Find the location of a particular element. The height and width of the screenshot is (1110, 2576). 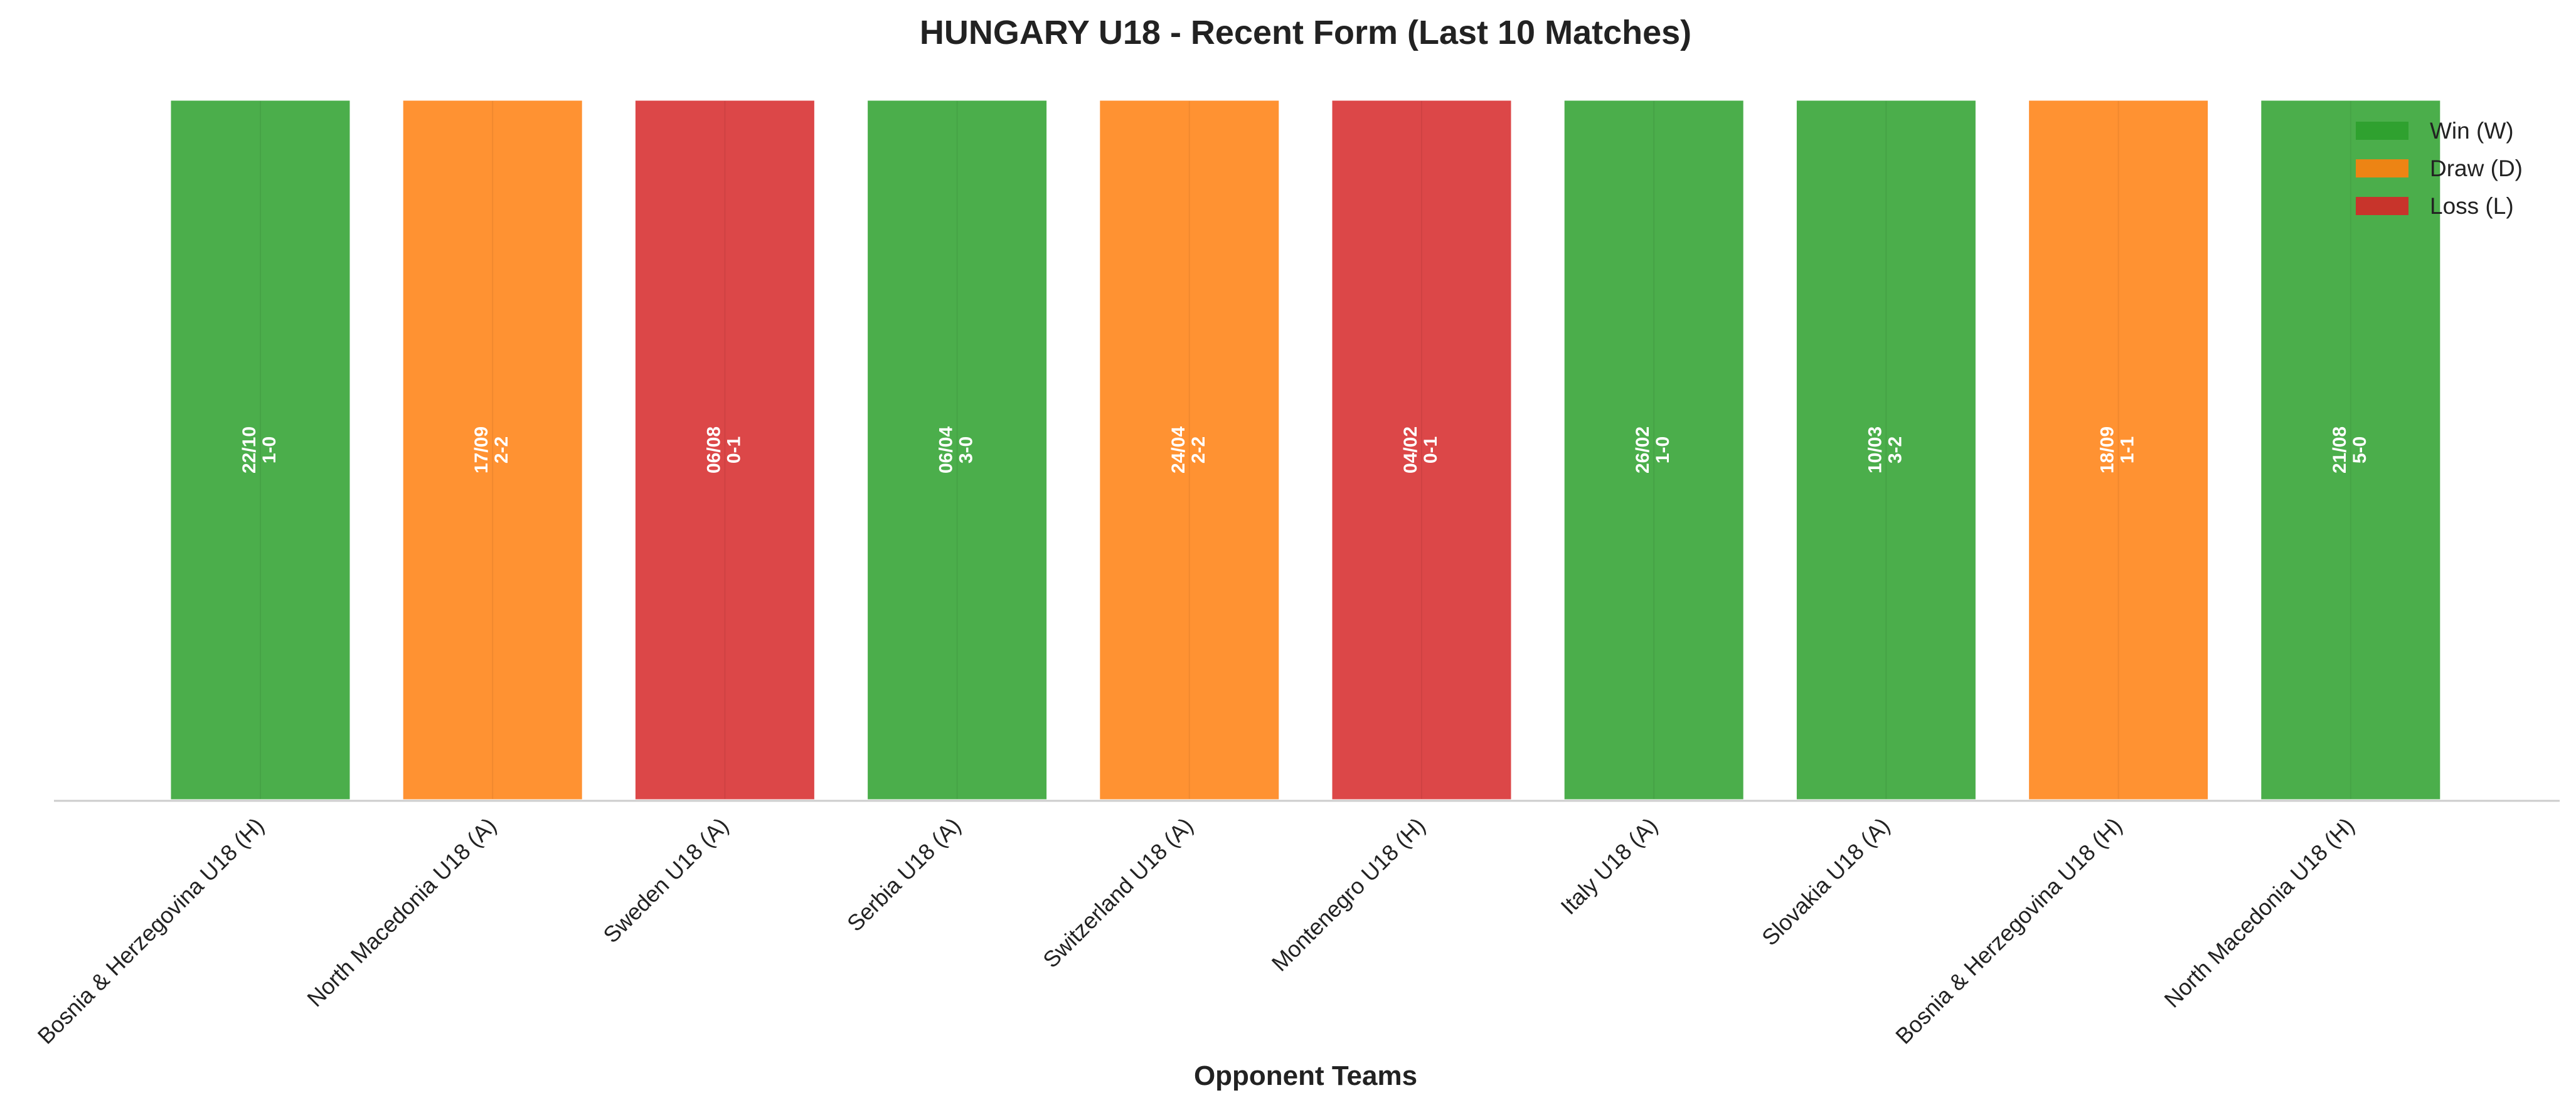

bar-date-label: 22/10 is located at coordinates (249, 449).